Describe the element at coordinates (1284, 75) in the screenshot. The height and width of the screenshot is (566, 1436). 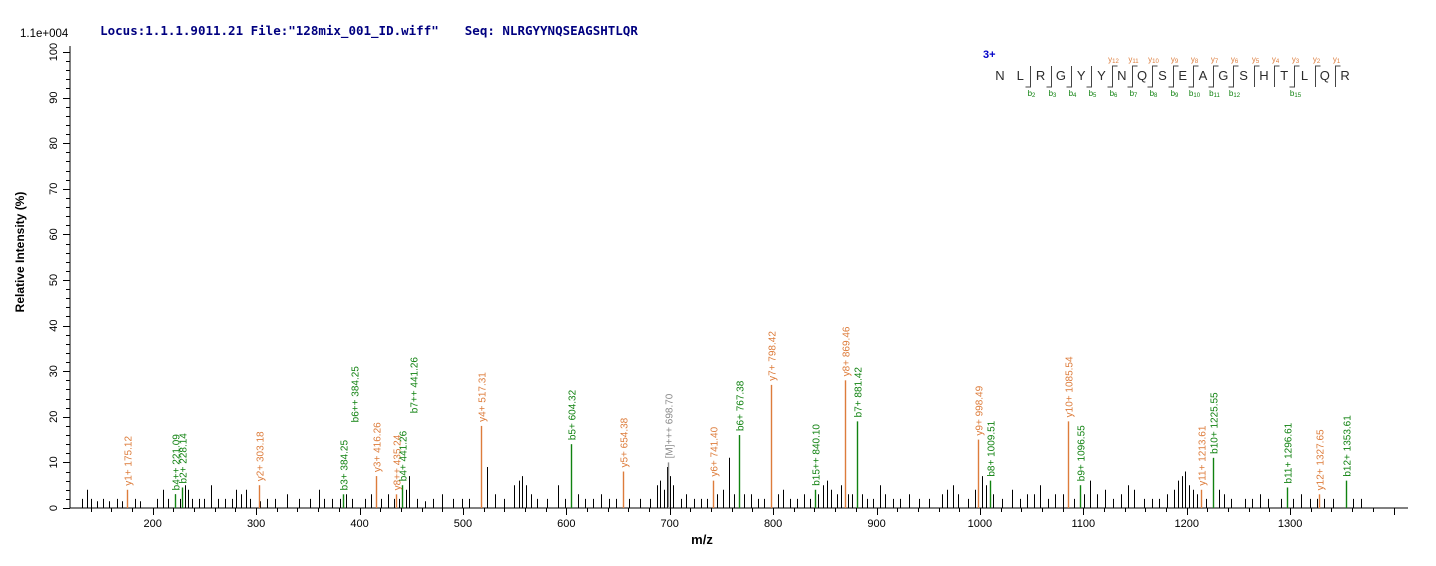
I see `residue-letter: T` at that location.